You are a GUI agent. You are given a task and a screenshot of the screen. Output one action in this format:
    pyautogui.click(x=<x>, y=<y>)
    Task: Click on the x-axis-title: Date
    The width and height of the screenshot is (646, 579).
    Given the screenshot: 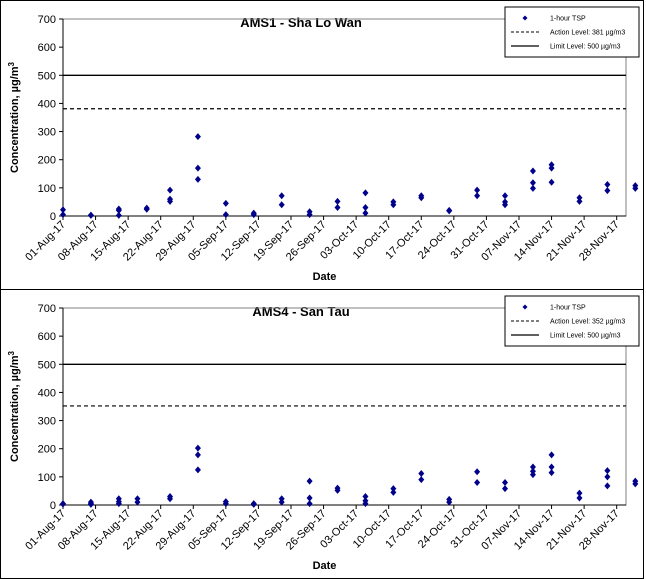 What is the action you would take?
    pyautogui.click(x=325, y=566)
    